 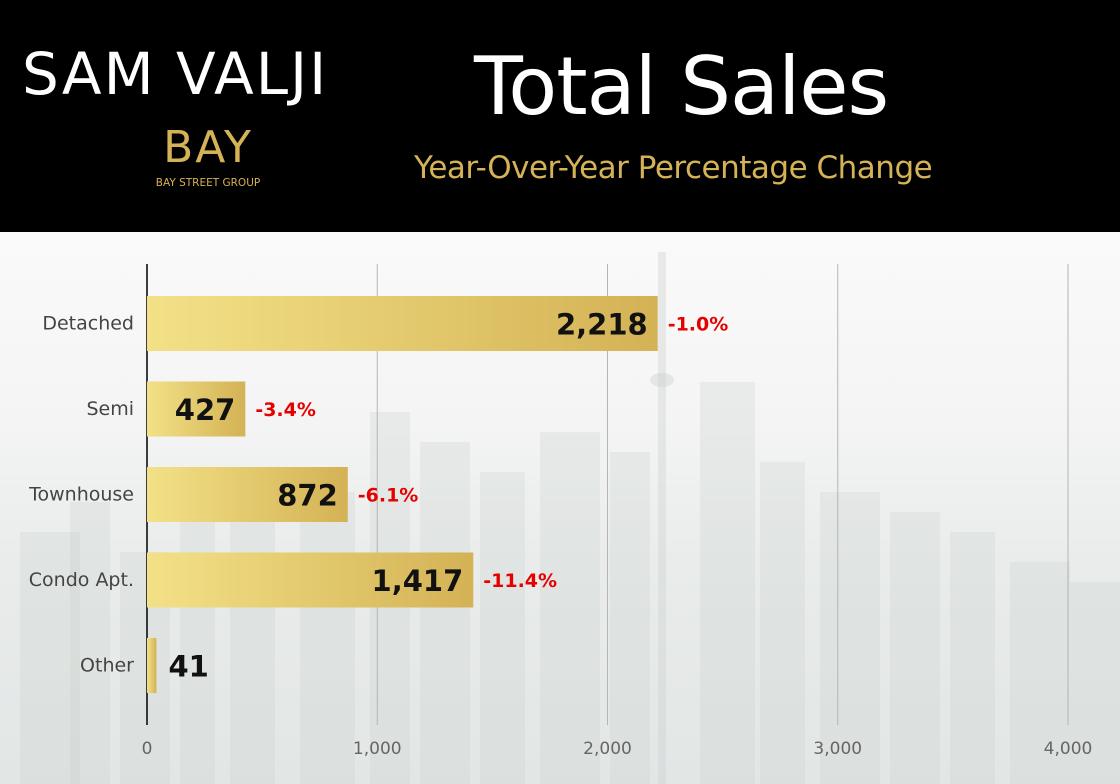 What do you see at coordinates (188, 667) in the screenshot?
I see `value-label: 41` at bounding box center [188, 667].